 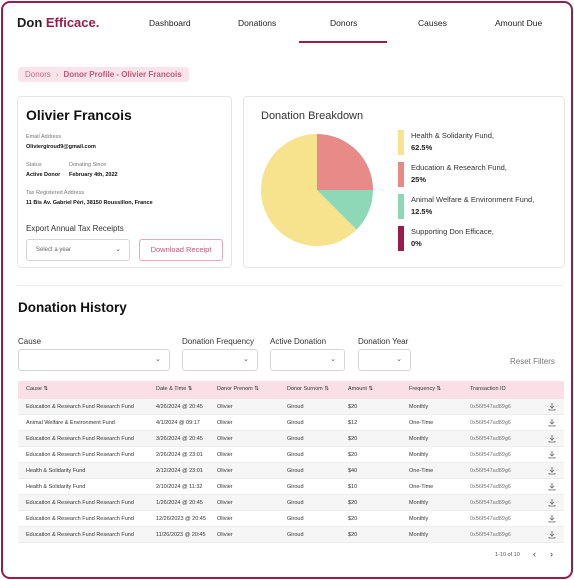 I want to click on cell-frequency: One-Time, so click(x=421, y=487).